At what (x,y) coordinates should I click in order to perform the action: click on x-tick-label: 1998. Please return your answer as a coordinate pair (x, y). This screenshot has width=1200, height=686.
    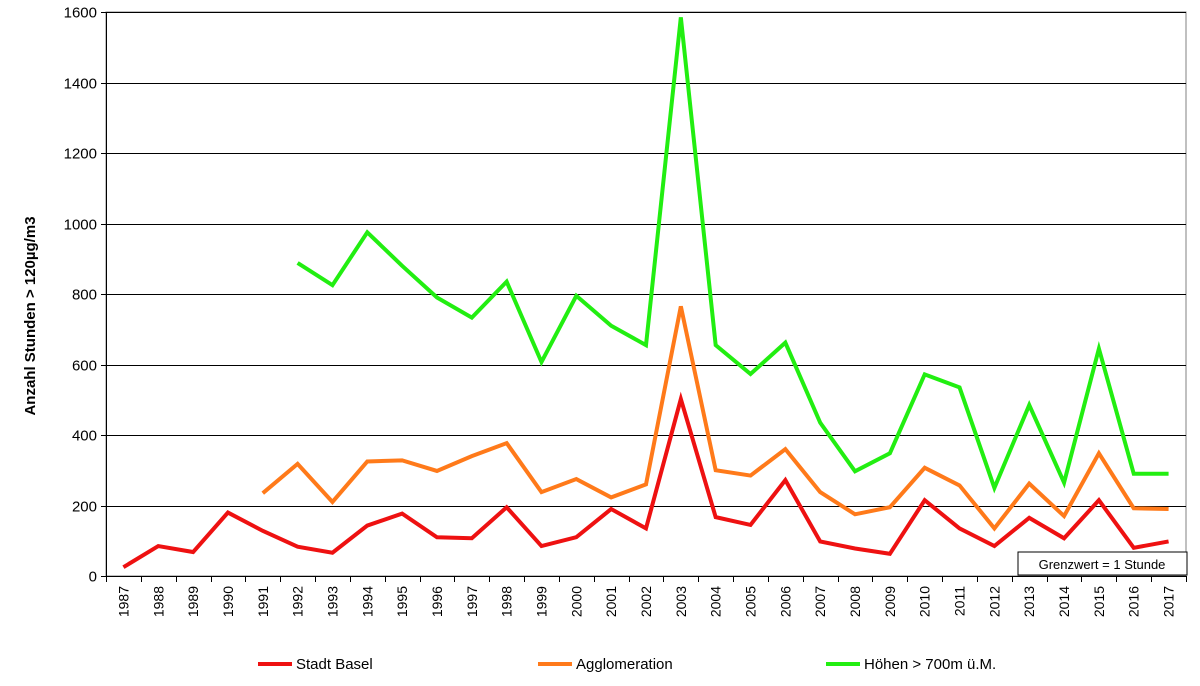
    Looking at the image, I should click on (507, 601).